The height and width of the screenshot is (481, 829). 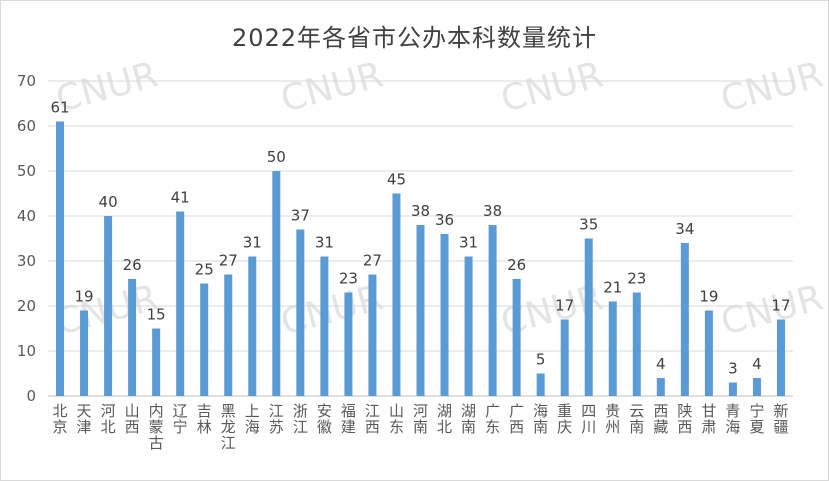 What do you see at coordinates (84, 427) in the screenshot?
I see `x-tick-label: 津` at bounding box center [84, 427].